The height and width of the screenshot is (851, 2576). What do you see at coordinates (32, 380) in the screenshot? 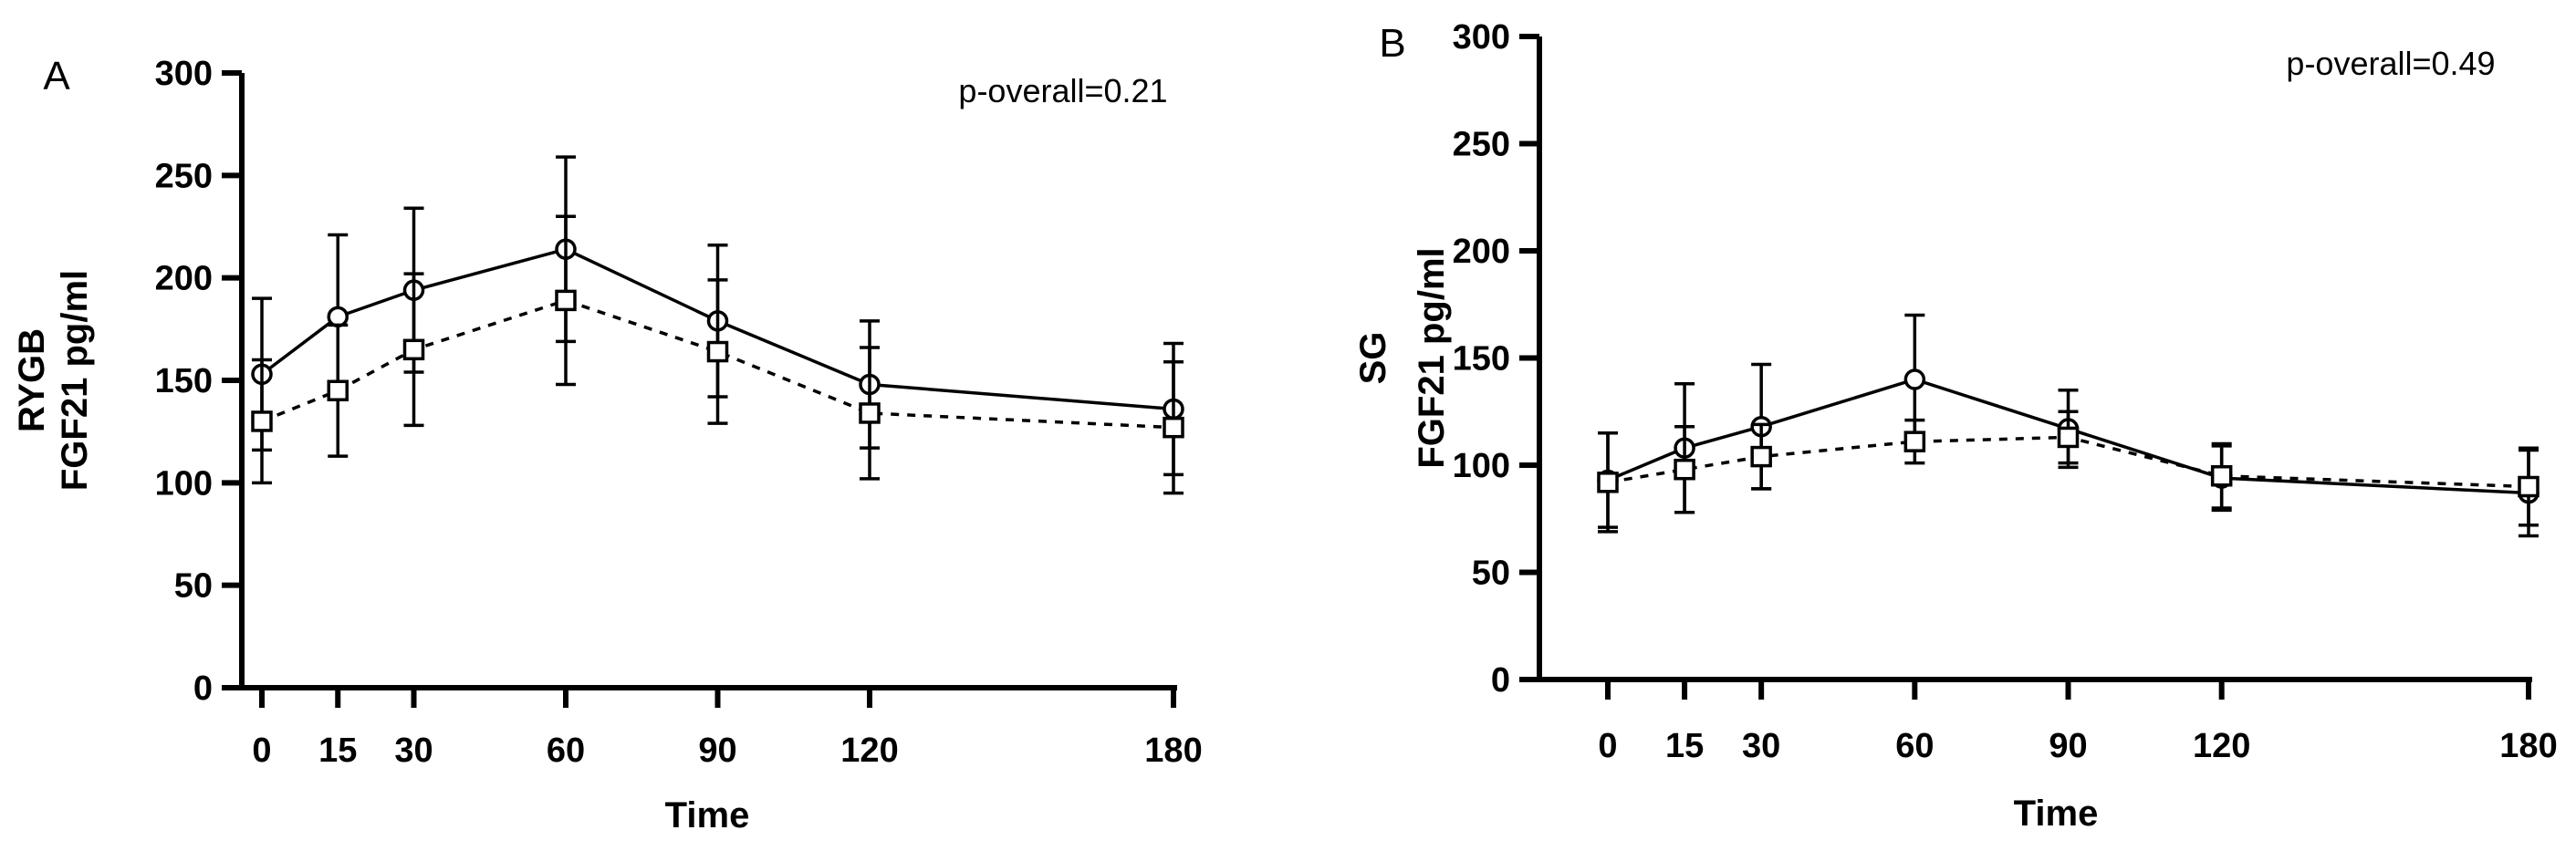
I see `y-axis-title-group: RYGB` at bounding box center [32, 380].